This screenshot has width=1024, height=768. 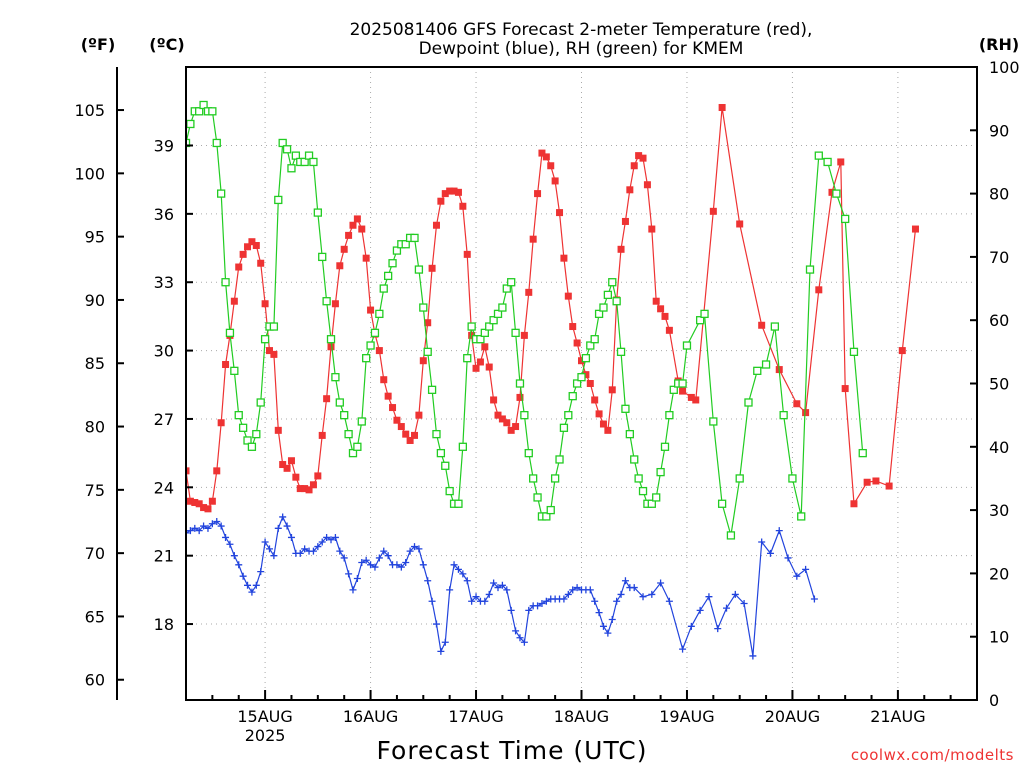 What do you see at coordinates (264, 716) in the screenshot?
I see `x-tick-label: 15AUG` at bounding box center [264, 716].